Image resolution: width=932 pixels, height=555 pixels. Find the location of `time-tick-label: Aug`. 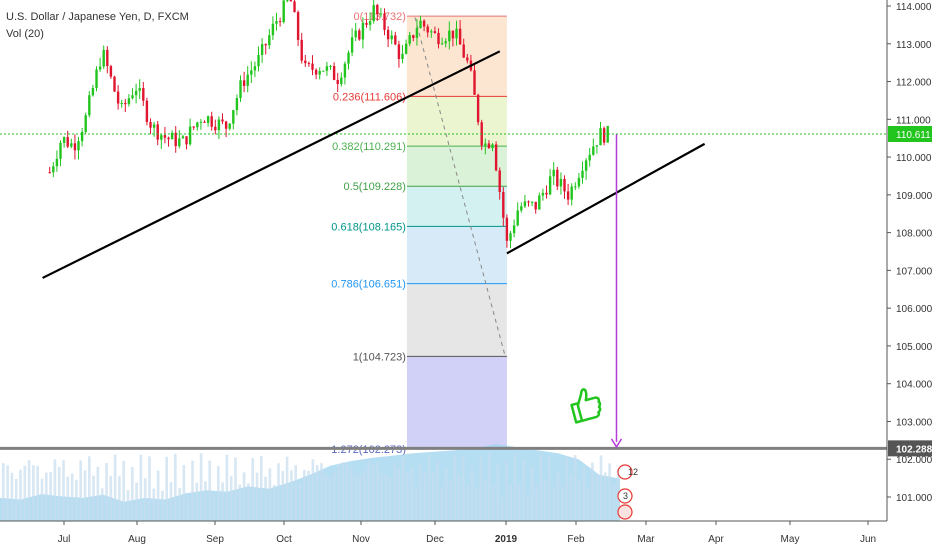

time-tick-label: Aug is located at coordinates (137, 539).